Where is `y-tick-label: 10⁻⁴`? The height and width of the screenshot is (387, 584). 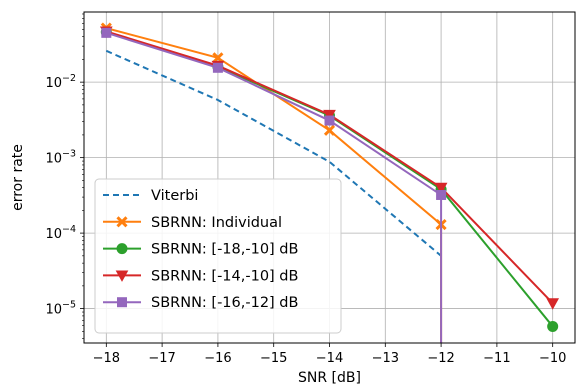
y-tick-label: 10⁻⁴ is located at coordinates (60, 233).